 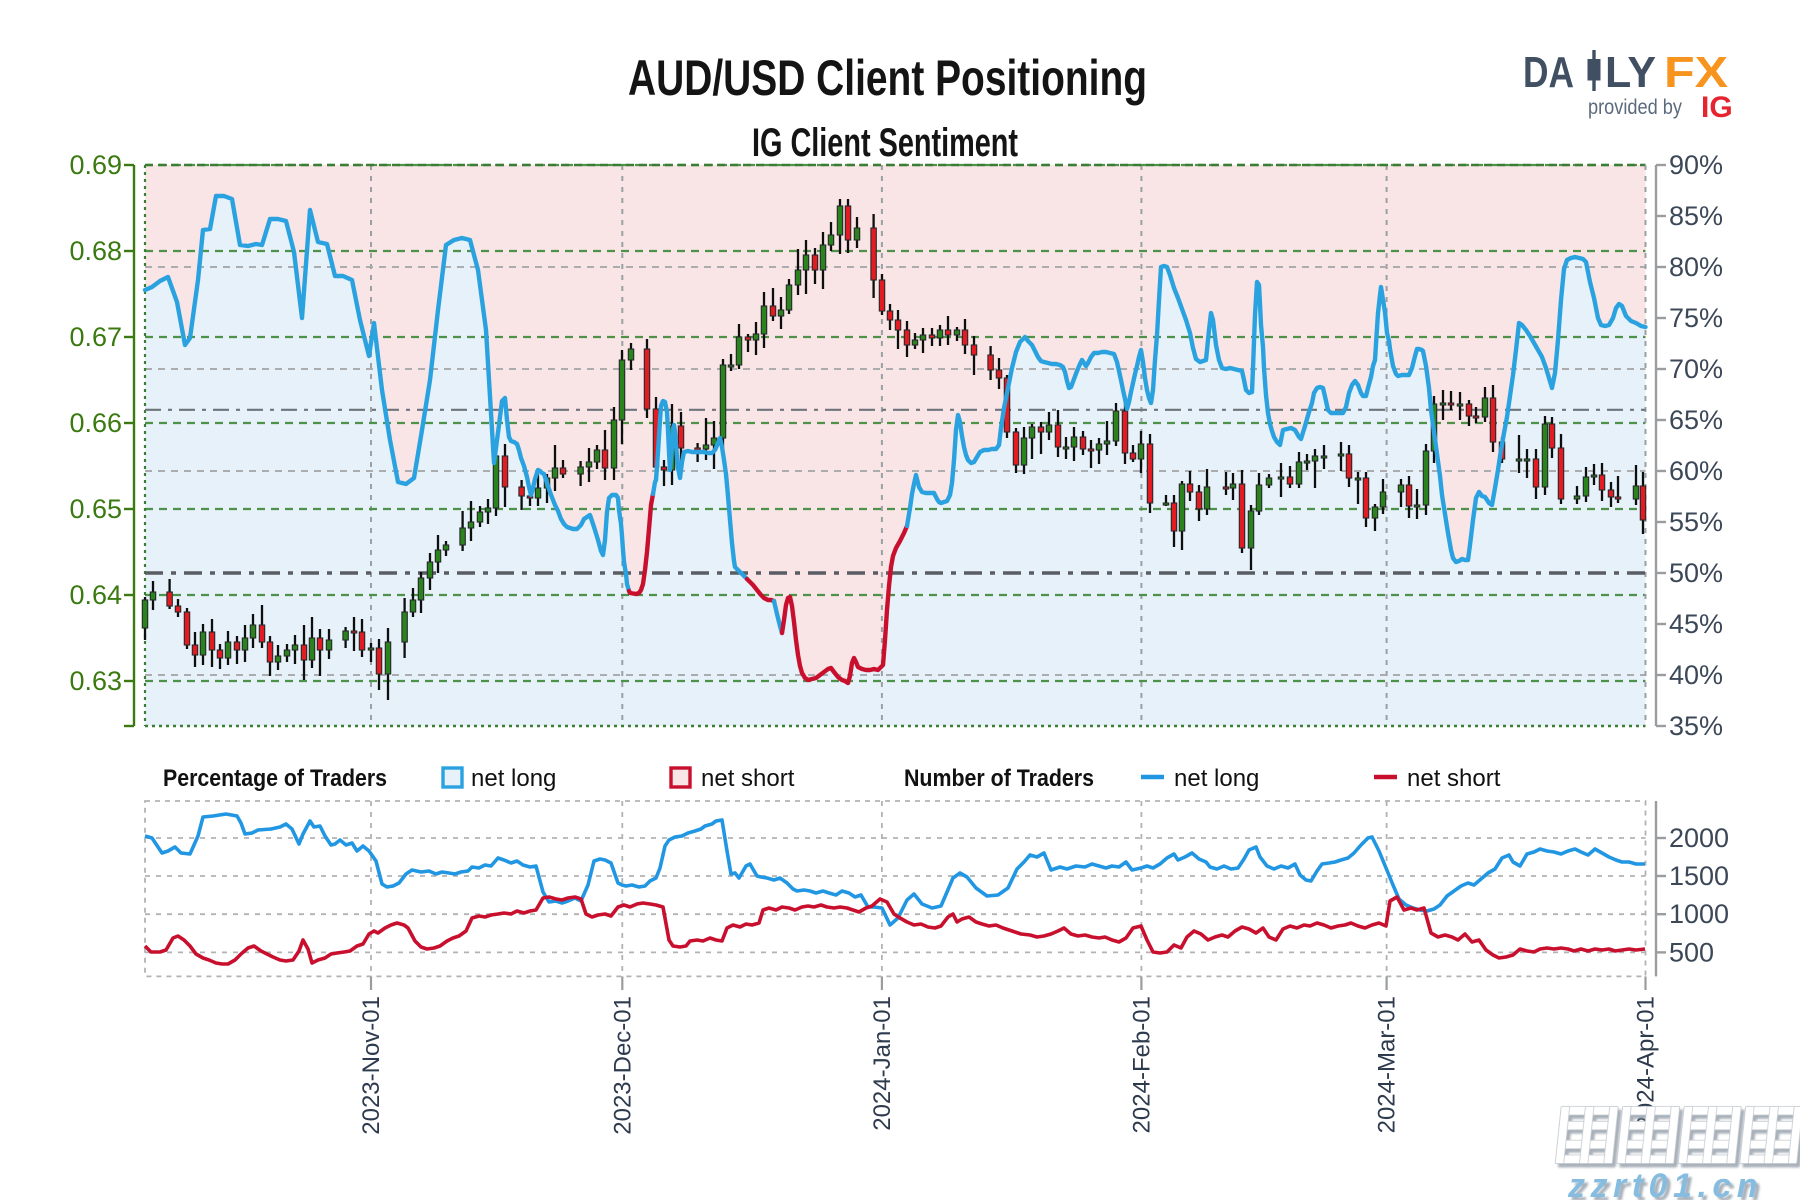 What do you see at coordinates (1696, 573) in the screenshot?
I see `svg-text: 50%` at bounding box center [1696, 573].